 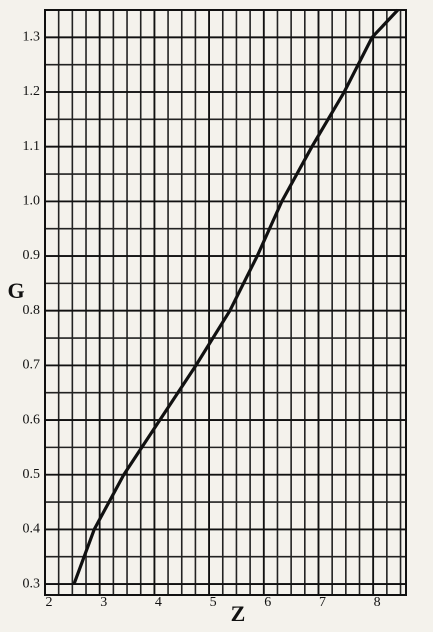 What do you see at coordinates (32, 37) in the screenshot?
I see `y-tick-label: 1.3` at bounding box center [32, 37].